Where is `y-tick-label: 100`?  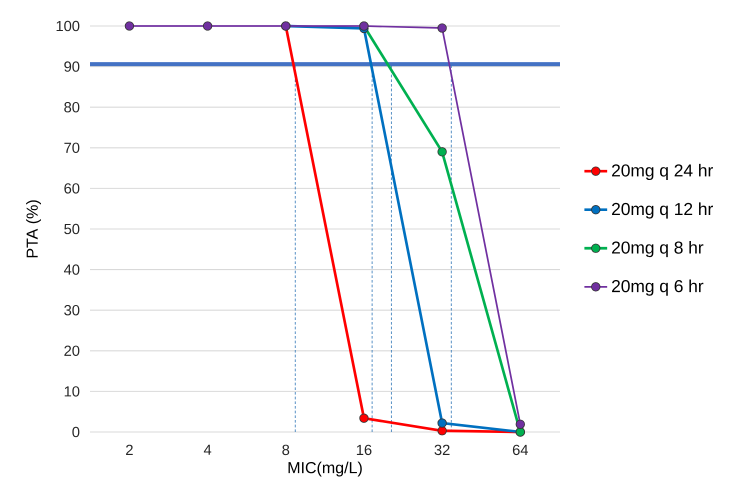 y-tick-label: 100 is located at coordinates (68, 26).